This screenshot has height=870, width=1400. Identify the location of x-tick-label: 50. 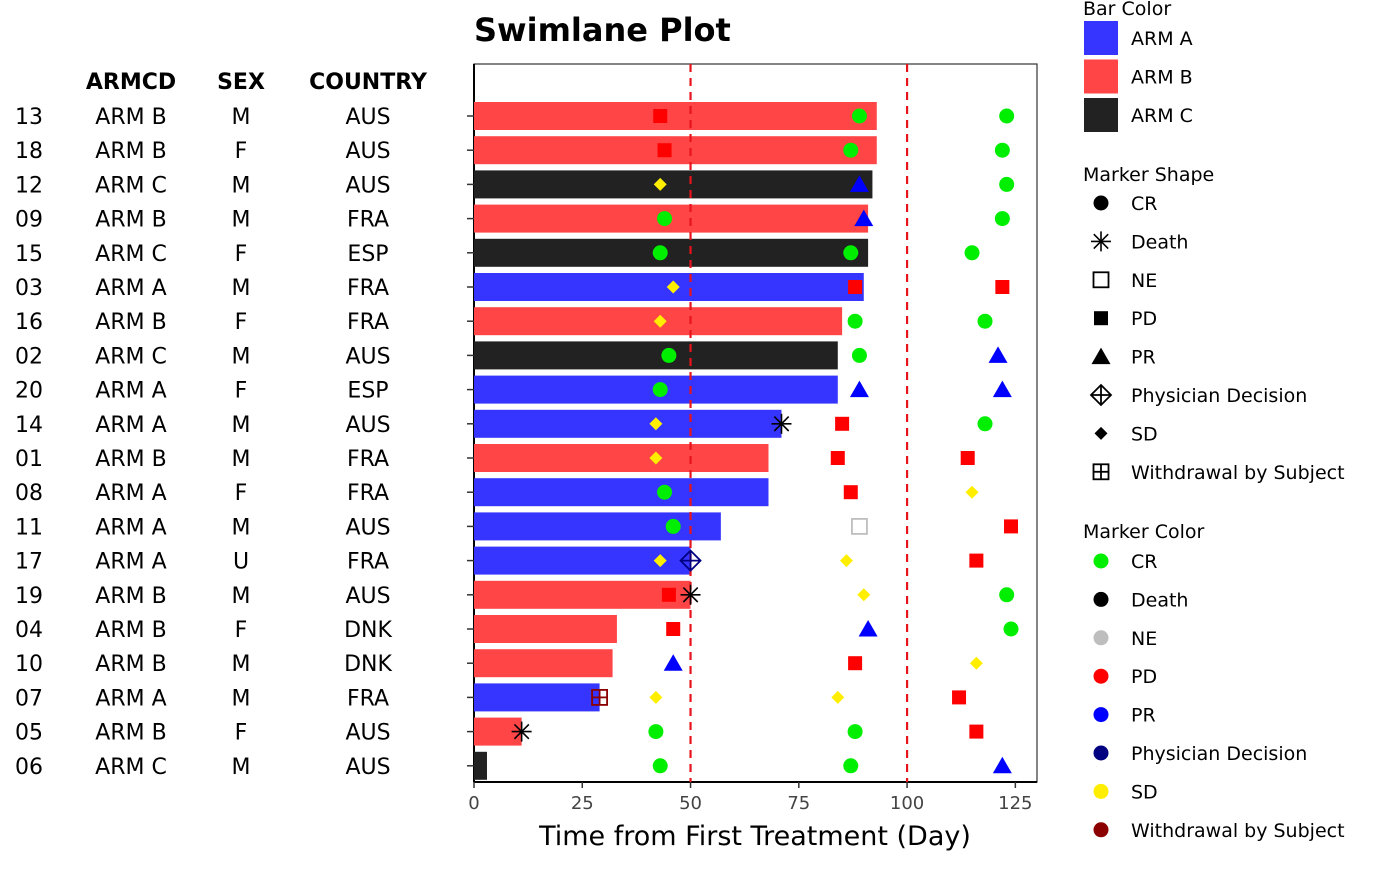
(690, 803).